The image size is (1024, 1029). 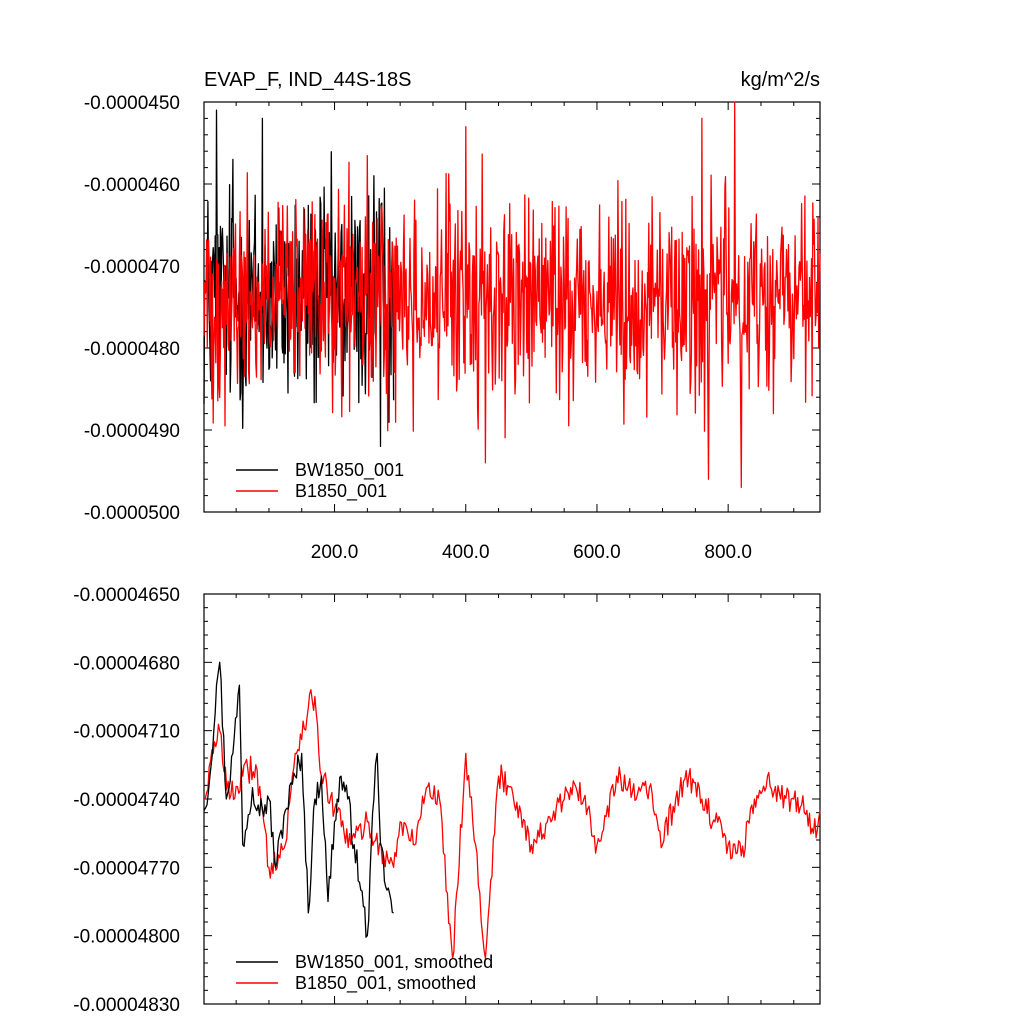 What do you see at coordinates (132, 185) in the screenshot?
I see `top-ytick-label: -0.0000460` at bounding box center [132, 185].